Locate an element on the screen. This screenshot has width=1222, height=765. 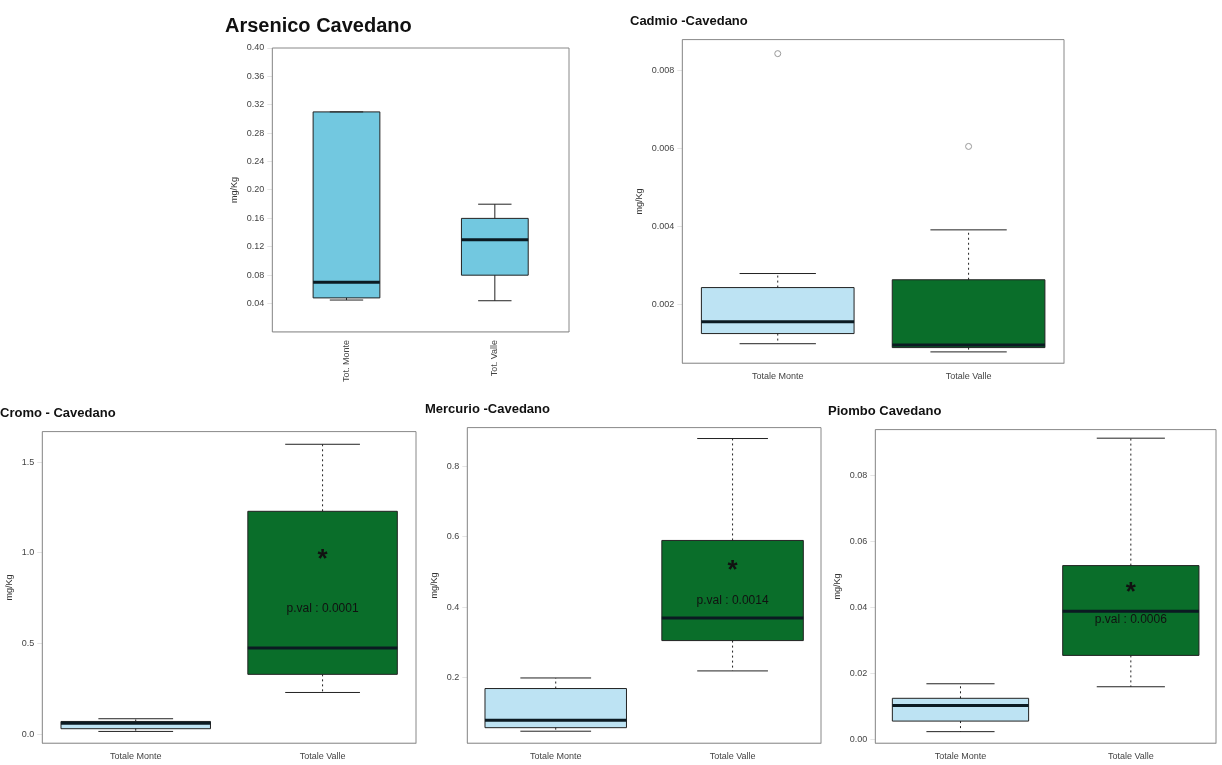
x-tick-label: Tot. Valle is located at coordinates (494, 358).